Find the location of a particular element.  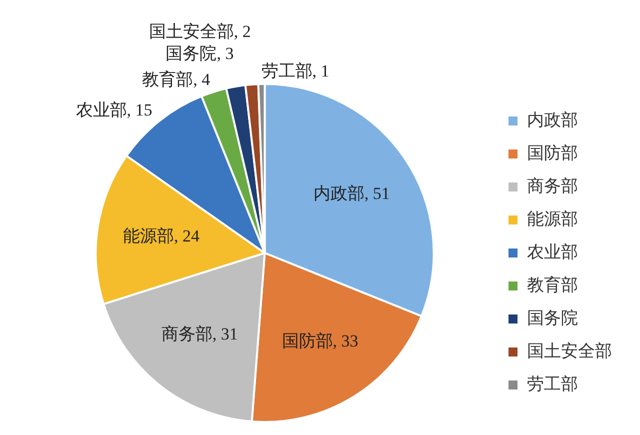

legend-label: 农业部 is located at coordinates (552, 252).